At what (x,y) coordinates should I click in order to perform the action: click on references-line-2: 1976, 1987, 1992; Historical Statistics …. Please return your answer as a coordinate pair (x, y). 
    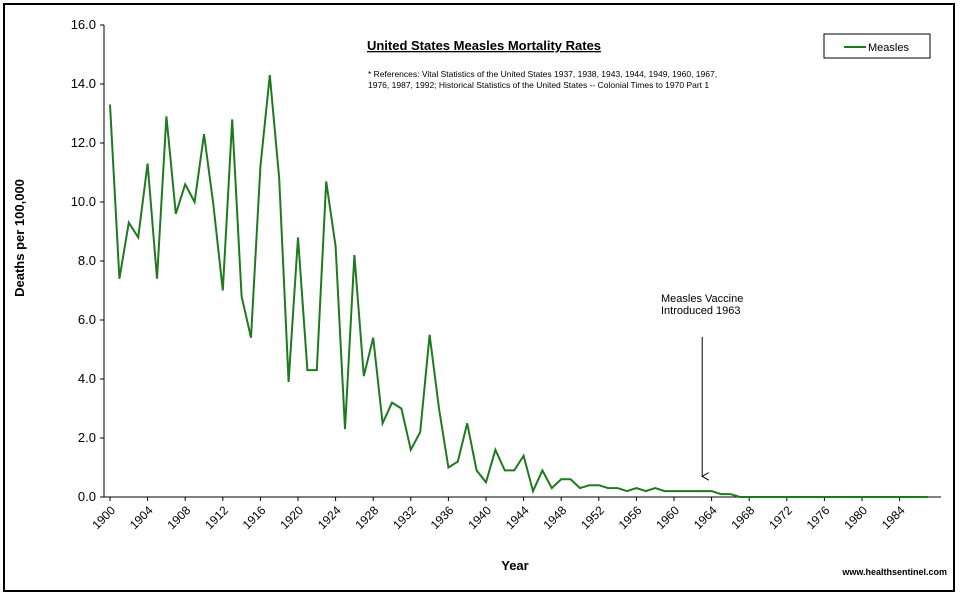
    Looking at the image, I should click on (538, 85).